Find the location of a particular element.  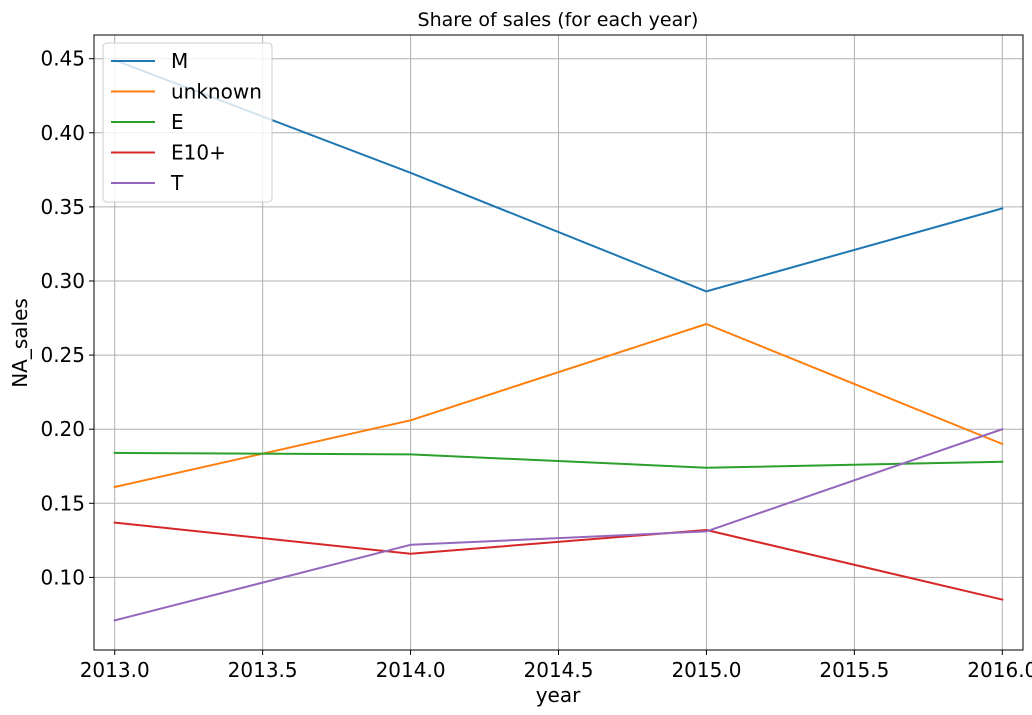

y-tick-label: 0.35 is located at coordinates (62, 207).